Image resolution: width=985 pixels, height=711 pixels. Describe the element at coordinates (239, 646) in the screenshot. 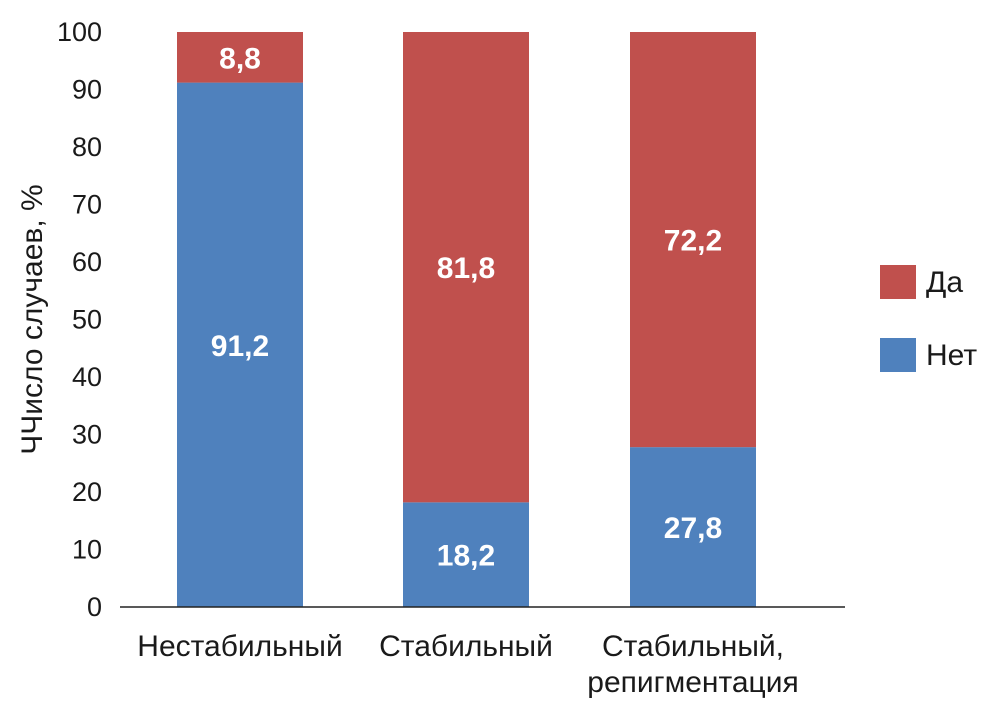

I see `x-tick-label-0: Нестабильный` at that location.